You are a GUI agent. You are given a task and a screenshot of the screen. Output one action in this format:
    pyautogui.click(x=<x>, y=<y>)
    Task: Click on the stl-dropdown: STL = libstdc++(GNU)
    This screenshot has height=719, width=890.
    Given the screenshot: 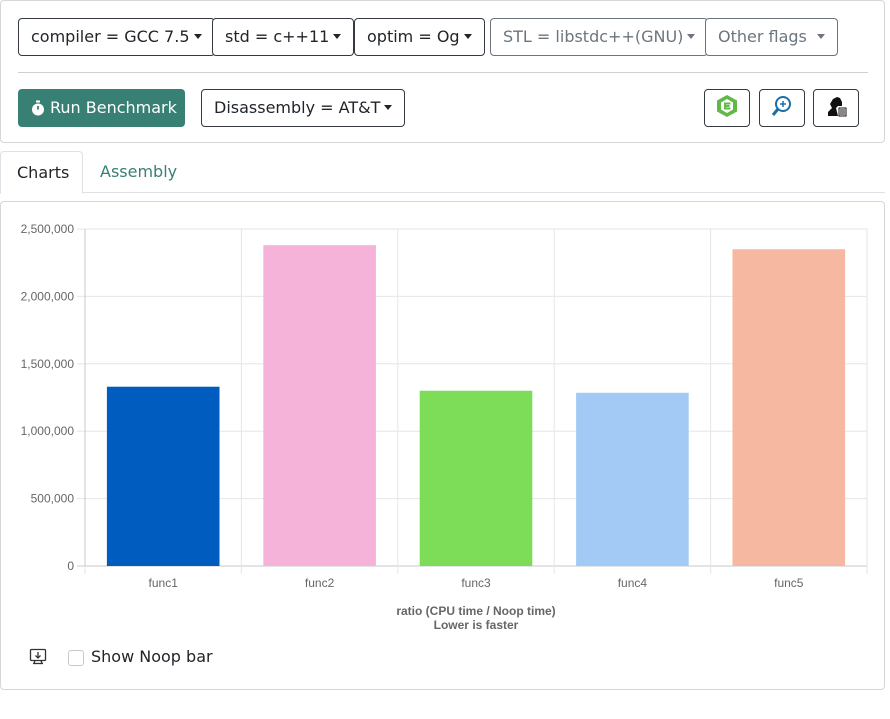 What is the action you would take?
    pyautogui.click(x=599, y=37)
    